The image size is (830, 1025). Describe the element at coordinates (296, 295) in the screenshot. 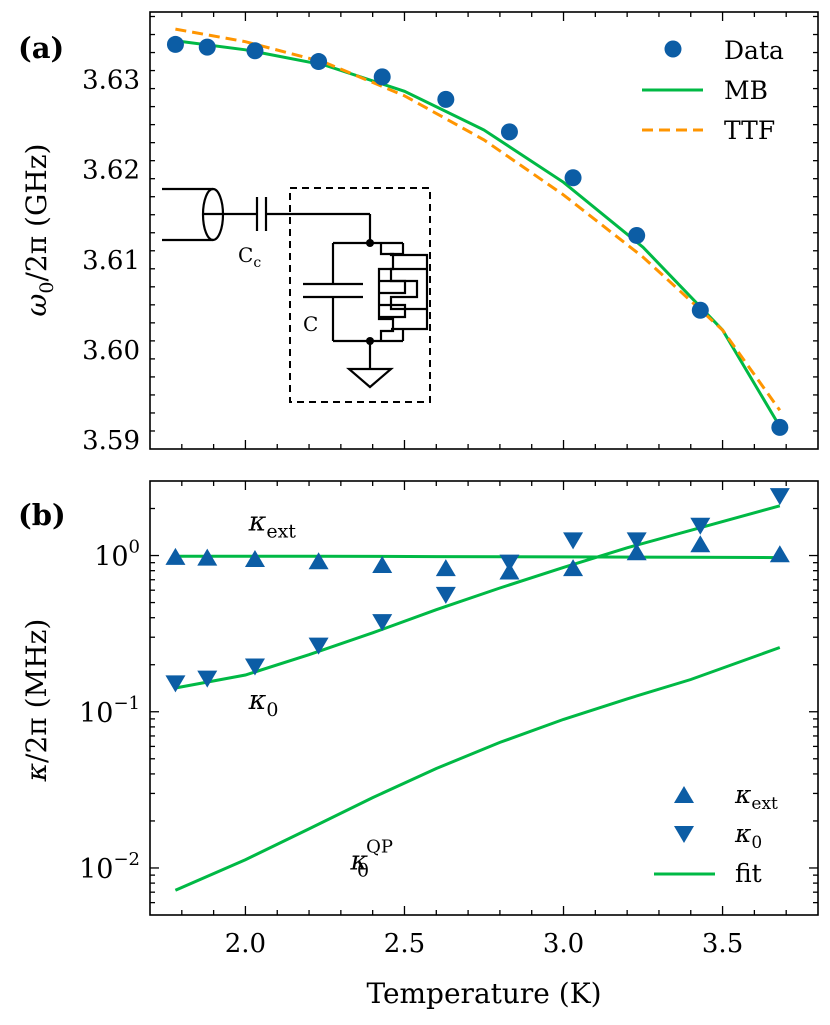

I see `circuit-inset` at that location.